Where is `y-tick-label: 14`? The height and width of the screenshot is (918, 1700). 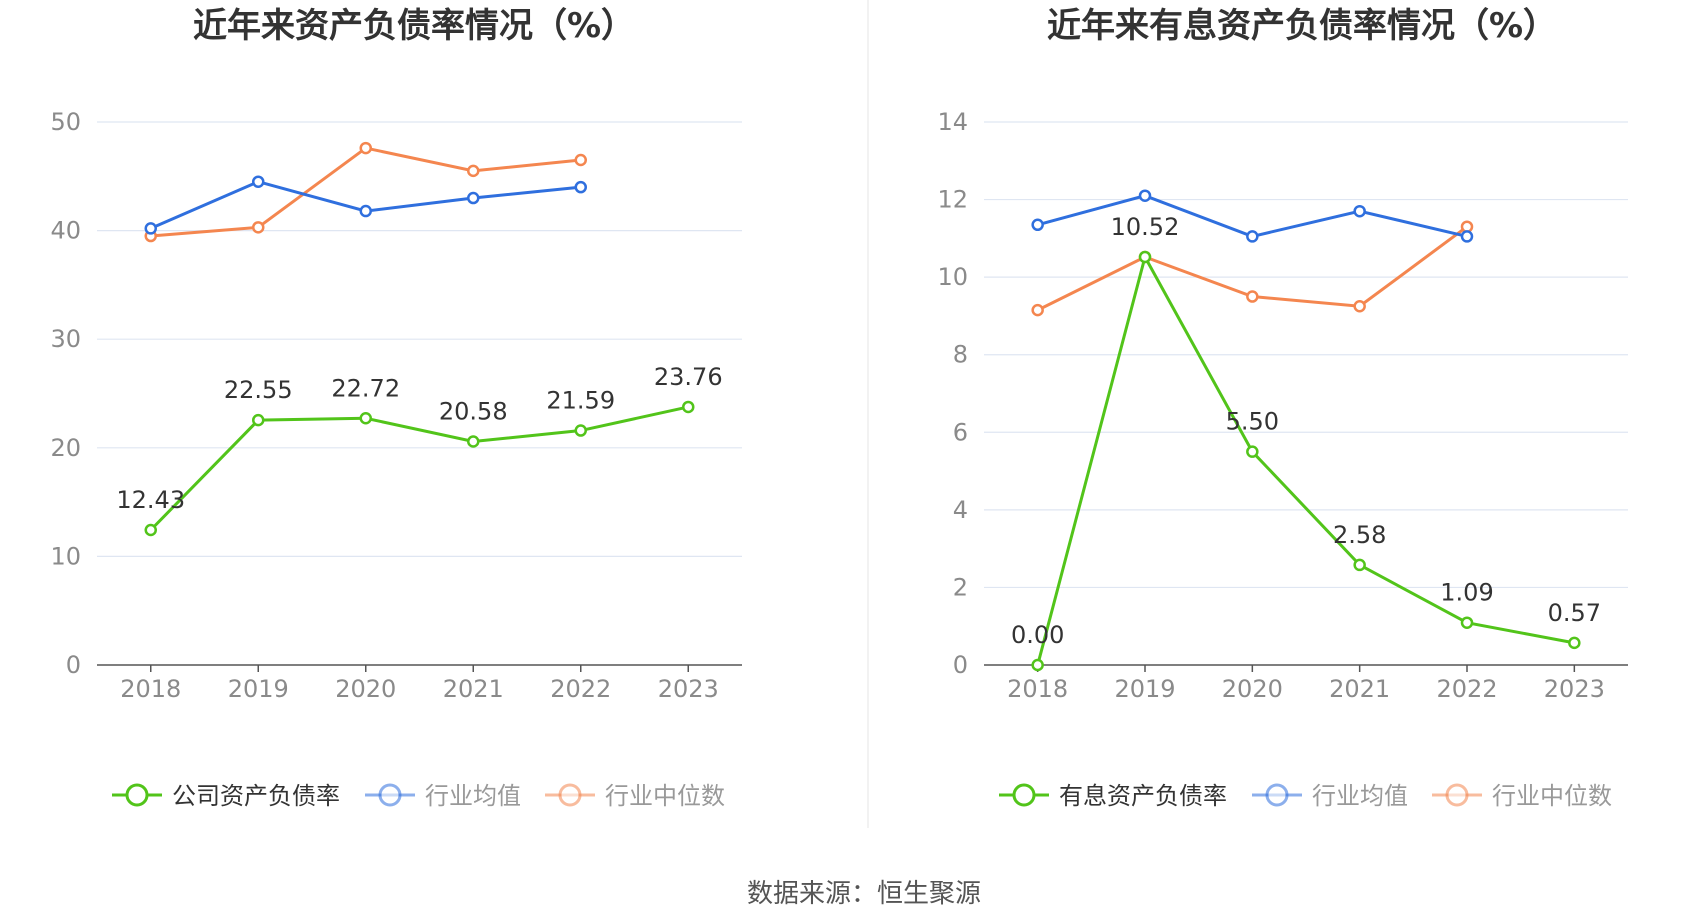
y-tick-label: 14 is located at coordinates (952, 122).